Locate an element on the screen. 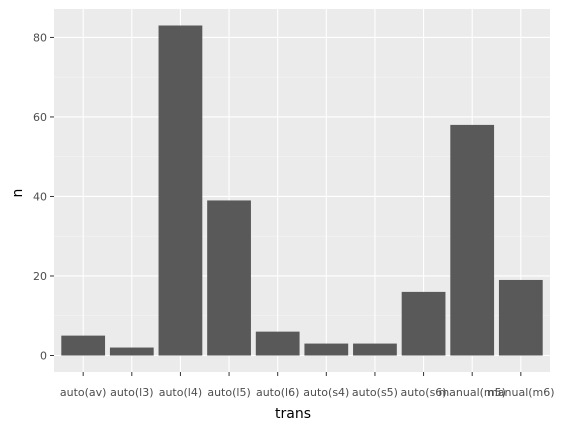  x-tick-label: auto(l6) is located at coordinates (277, 392).